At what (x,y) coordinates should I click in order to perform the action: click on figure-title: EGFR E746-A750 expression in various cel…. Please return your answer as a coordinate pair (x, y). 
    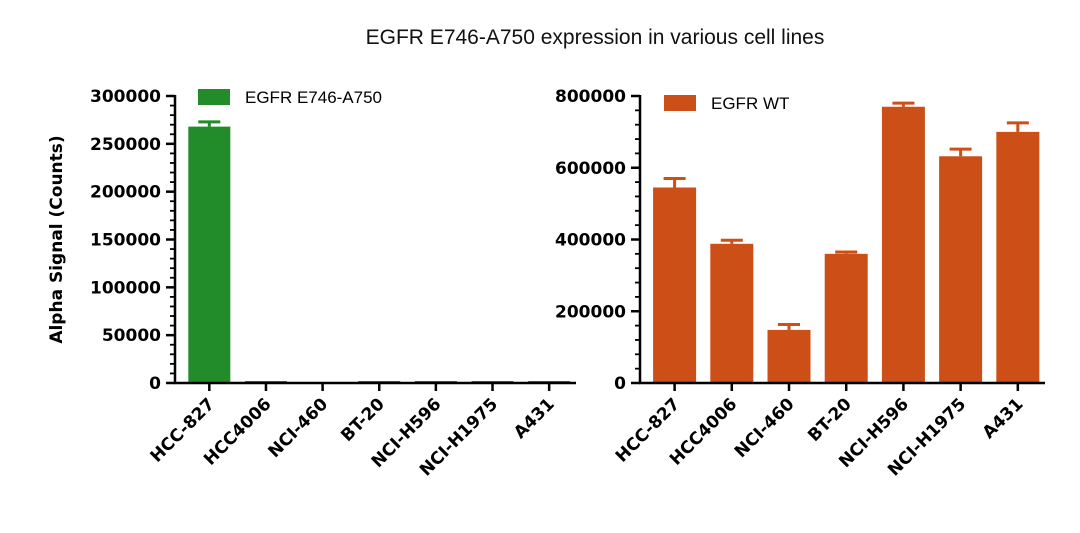
    Looking at the image, I should click on (595, 37).